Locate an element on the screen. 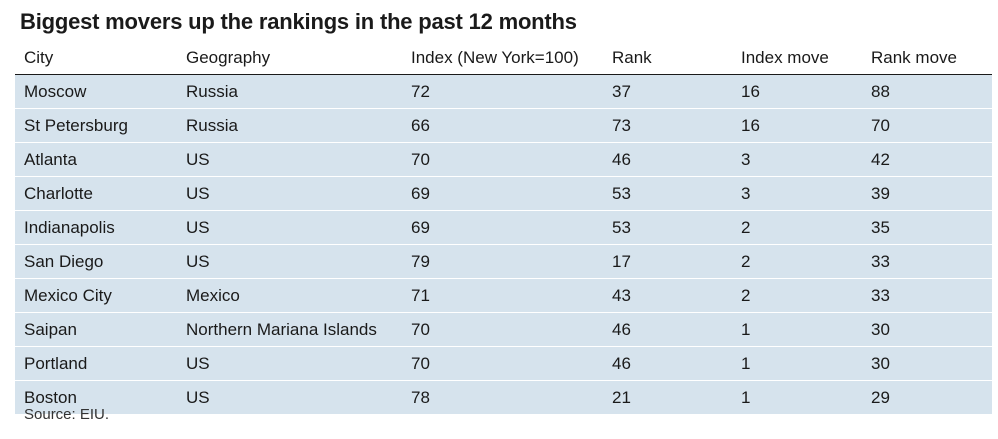  rank-cell: 73 is located at coordinates (621, 125).